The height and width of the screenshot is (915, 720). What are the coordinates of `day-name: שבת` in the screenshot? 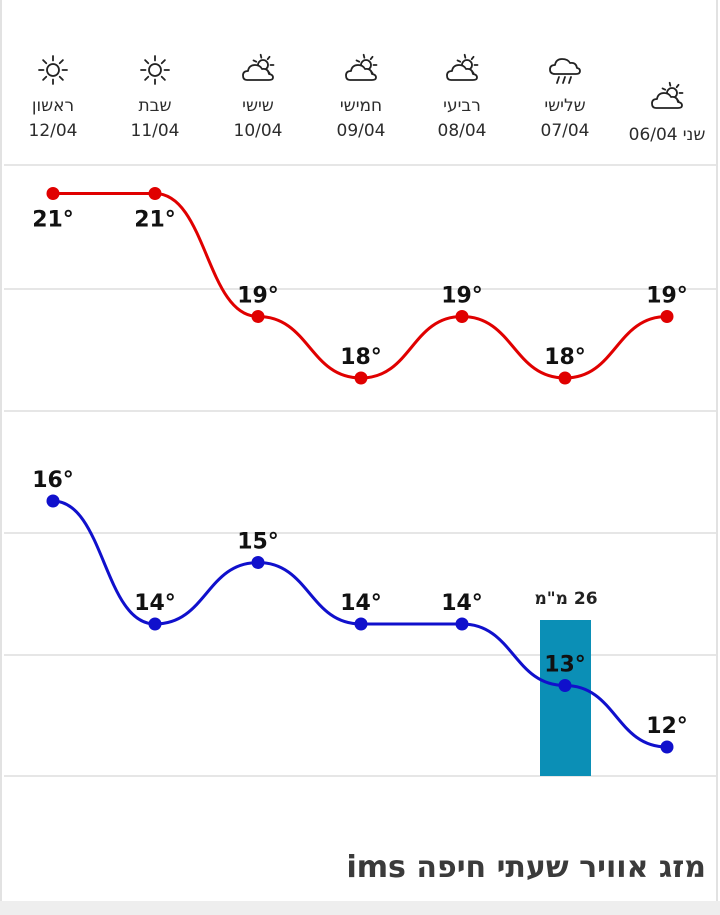 It's located at (155, 106).